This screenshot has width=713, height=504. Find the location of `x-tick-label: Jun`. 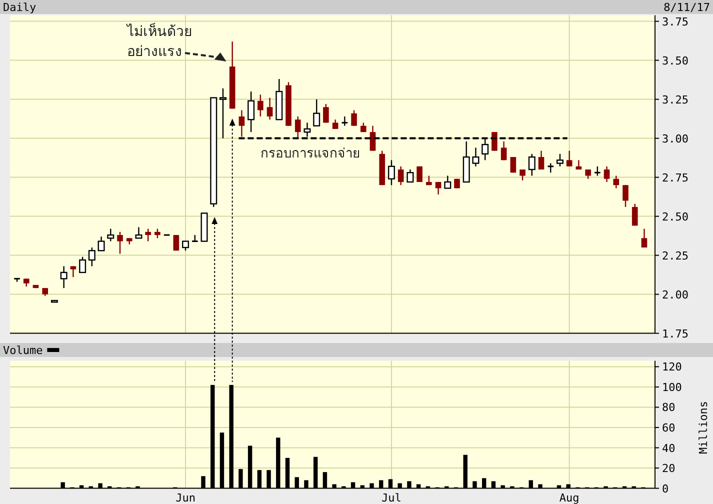

x-tick-label: Jun is located at coordinates (186, 497).